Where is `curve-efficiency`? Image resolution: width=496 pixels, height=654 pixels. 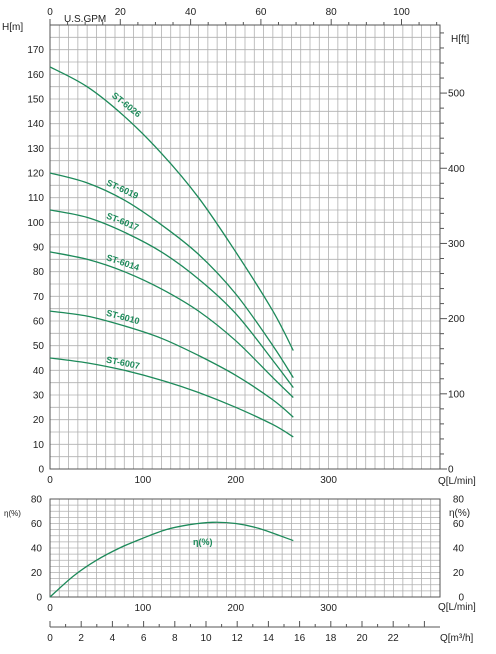
curve-efficiency is located at coordinates (171, 559).